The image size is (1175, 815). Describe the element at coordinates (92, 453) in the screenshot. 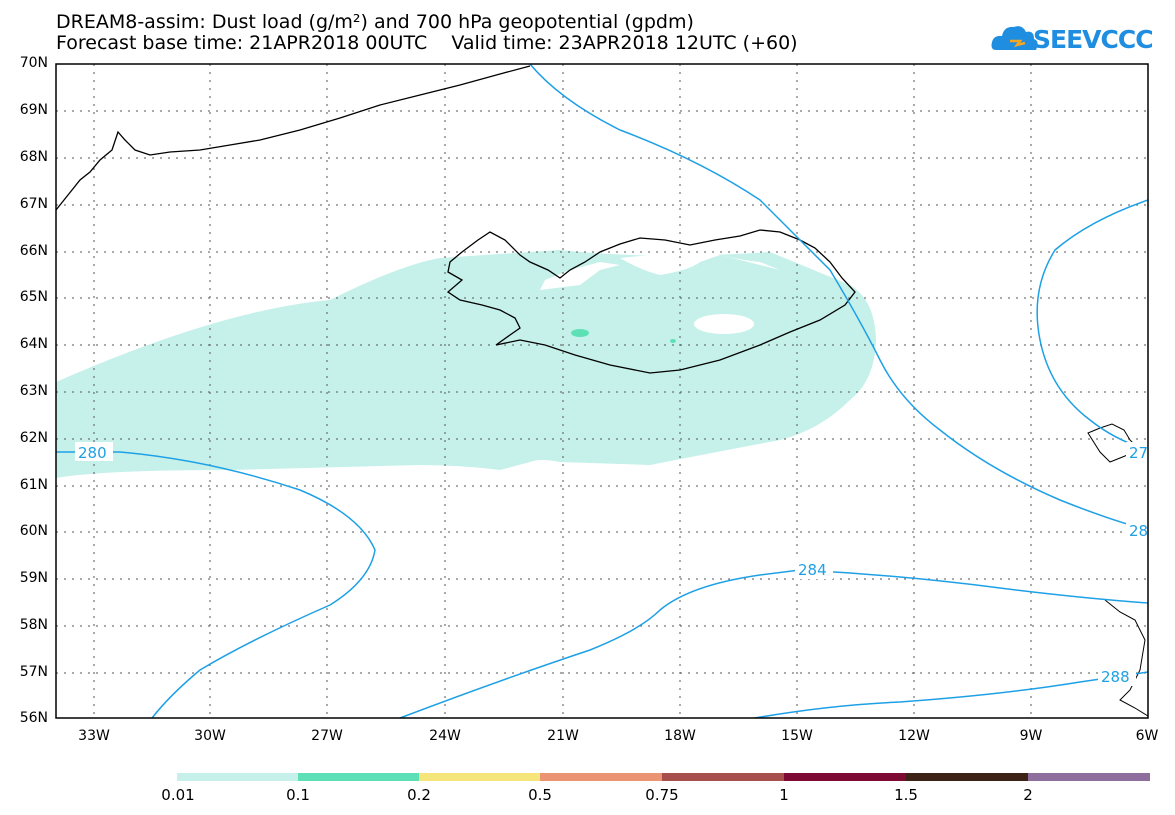

I see `contour-label-280: 280` at that location.